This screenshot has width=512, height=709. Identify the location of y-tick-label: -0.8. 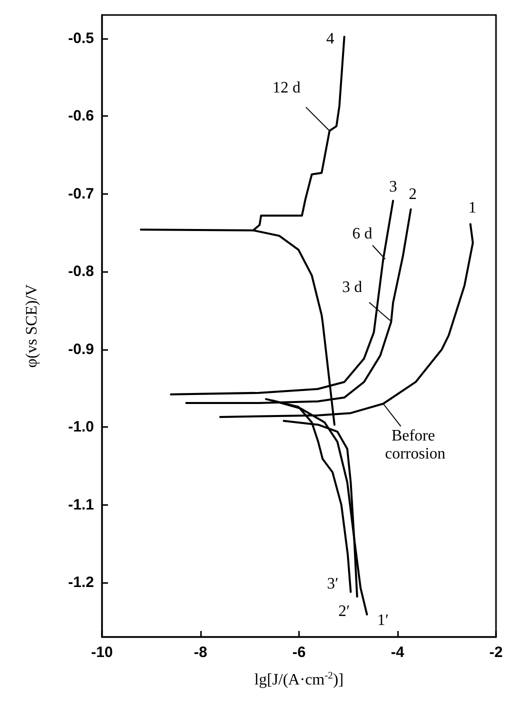
(81, 271).